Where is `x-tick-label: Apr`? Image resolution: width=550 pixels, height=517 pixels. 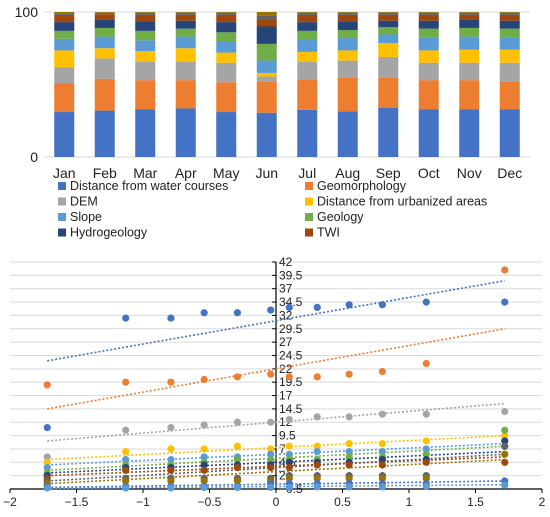
x-tick-label: Apr is located at coordinates (186, 173).